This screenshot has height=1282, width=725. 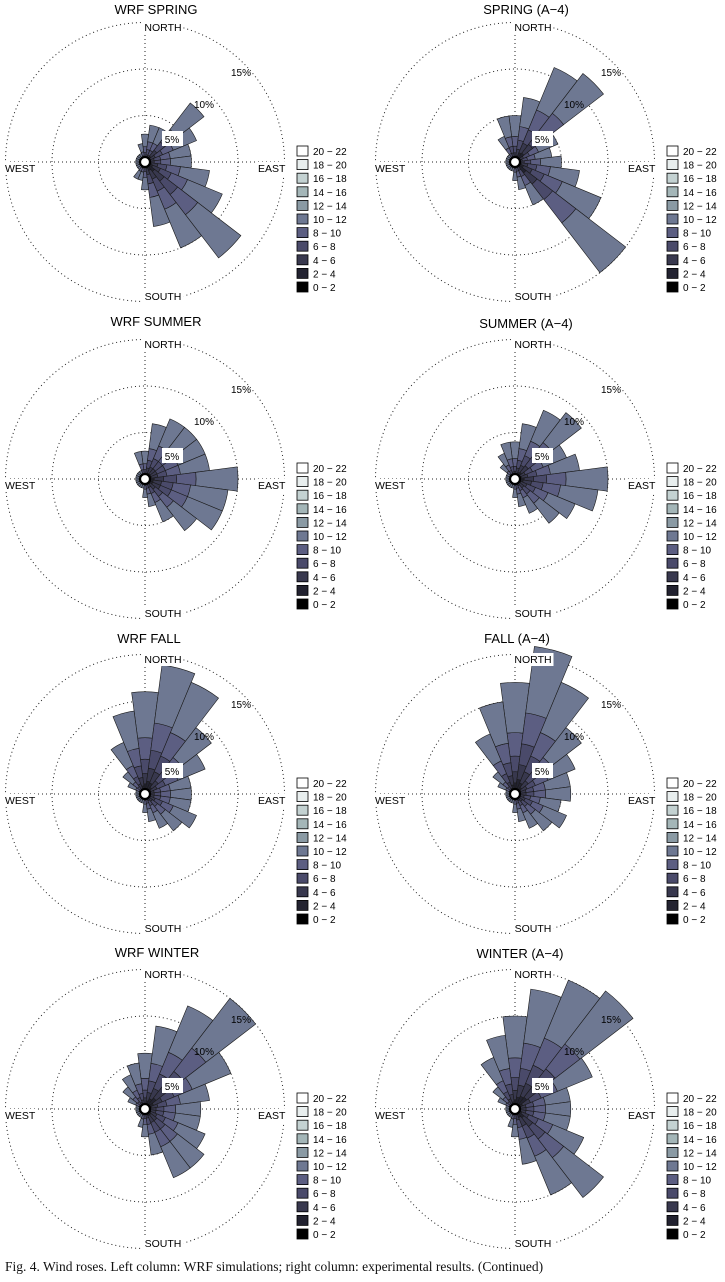 I want to click on north-label-bg, so click(x=163, y=659).